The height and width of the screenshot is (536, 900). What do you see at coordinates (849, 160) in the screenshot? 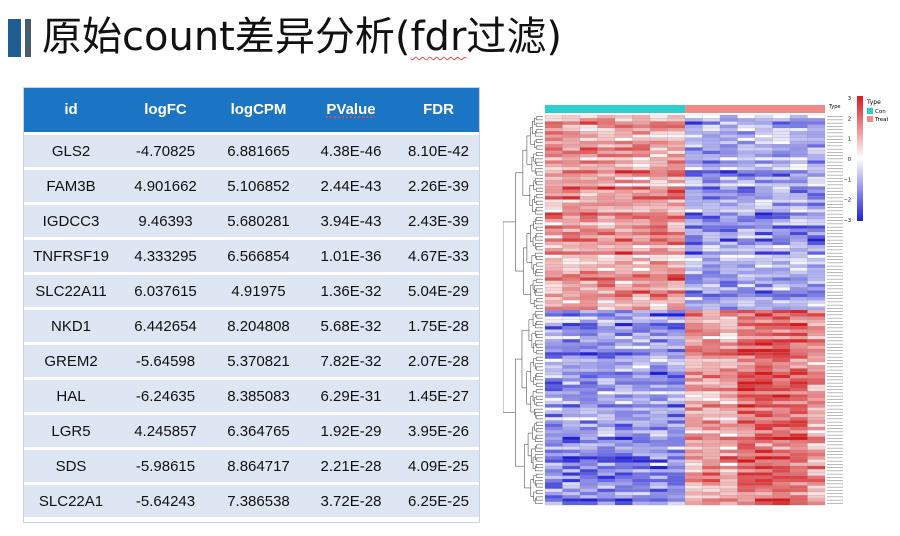
I see `scale-tick-label: 0` at bounding box center [849, 160].